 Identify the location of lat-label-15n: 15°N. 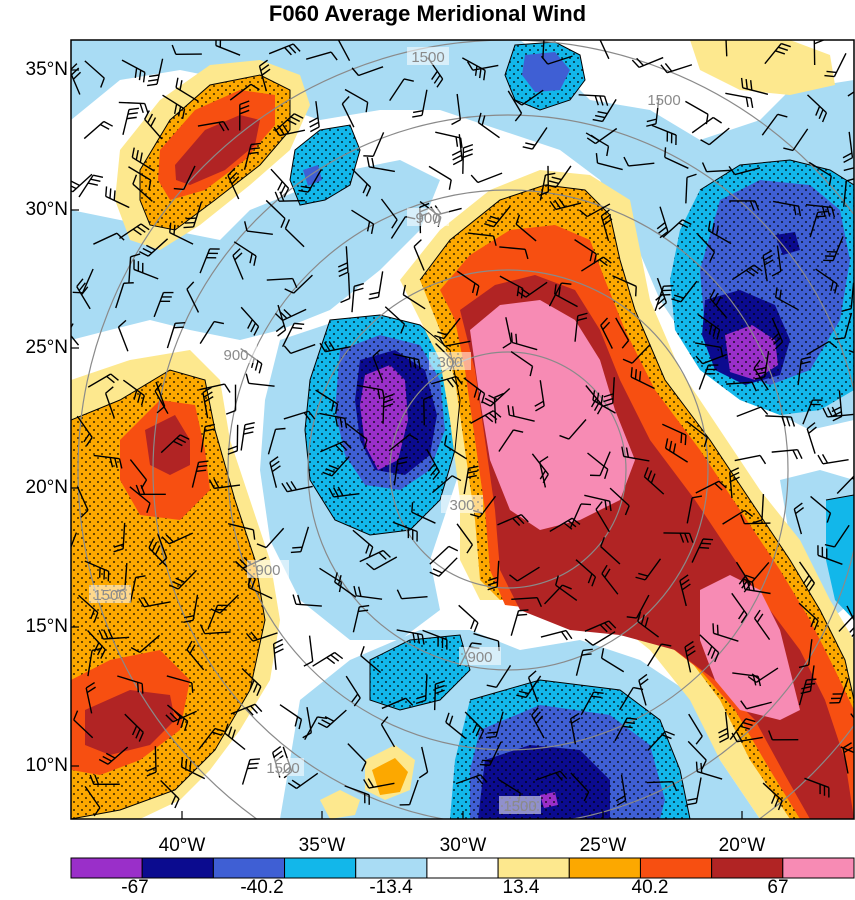
(46, 626).